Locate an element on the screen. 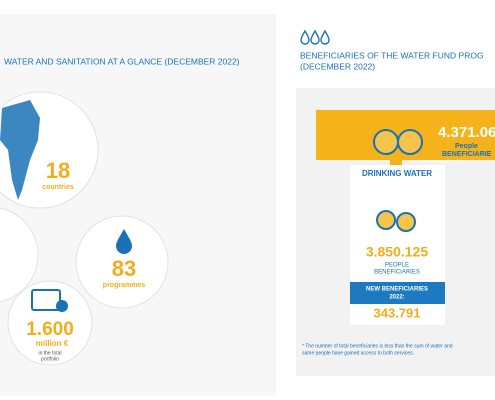 The width and height of the screenshot is (495, 400). drops-icon is located at coordinates (315, 37).